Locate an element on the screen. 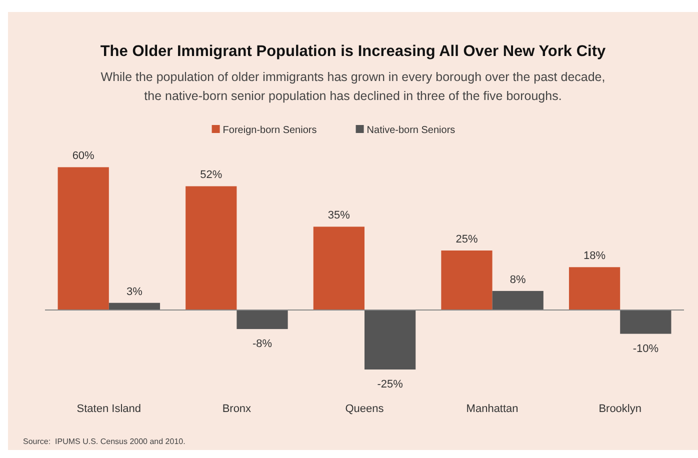 The image size is (698, 458). source-note: Source: IPUMS U.S. Census 2000 and 2010. is located at coordinates (104, 441).